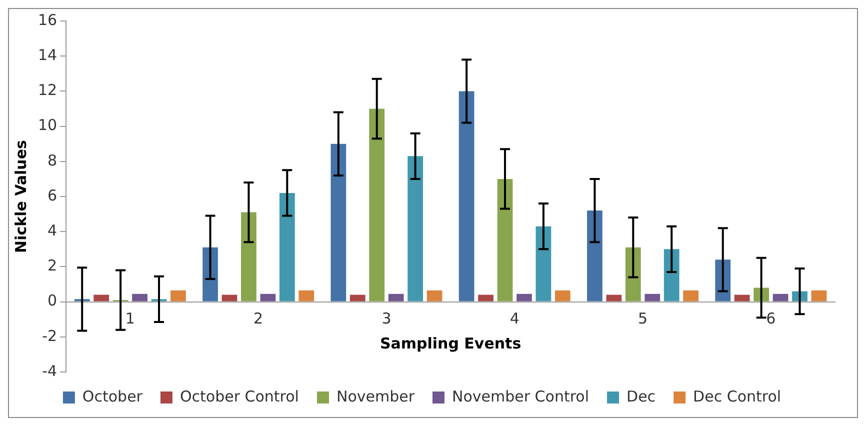 The height and width of the screenshot is (428, 866). I want to click on y-tick-label: 12, so click(48, 90).